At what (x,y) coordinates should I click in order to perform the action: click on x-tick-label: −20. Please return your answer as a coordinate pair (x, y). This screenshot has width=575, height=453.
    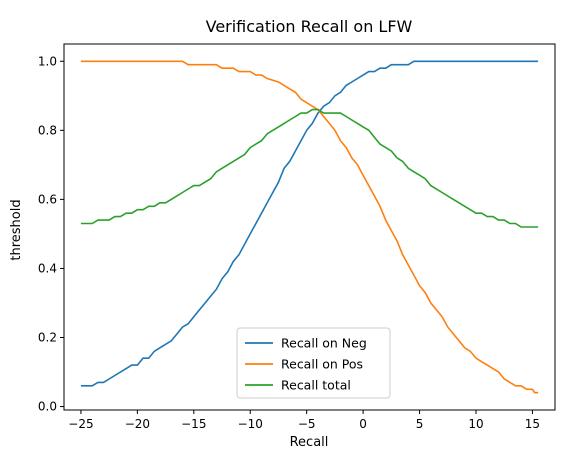
    Looking at the image, I should click on (137, 424).